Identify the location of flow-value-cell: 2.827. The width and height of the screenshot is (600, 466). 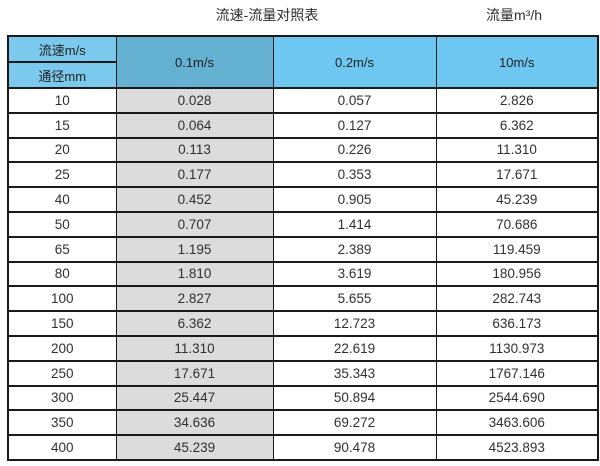
(194, 299).